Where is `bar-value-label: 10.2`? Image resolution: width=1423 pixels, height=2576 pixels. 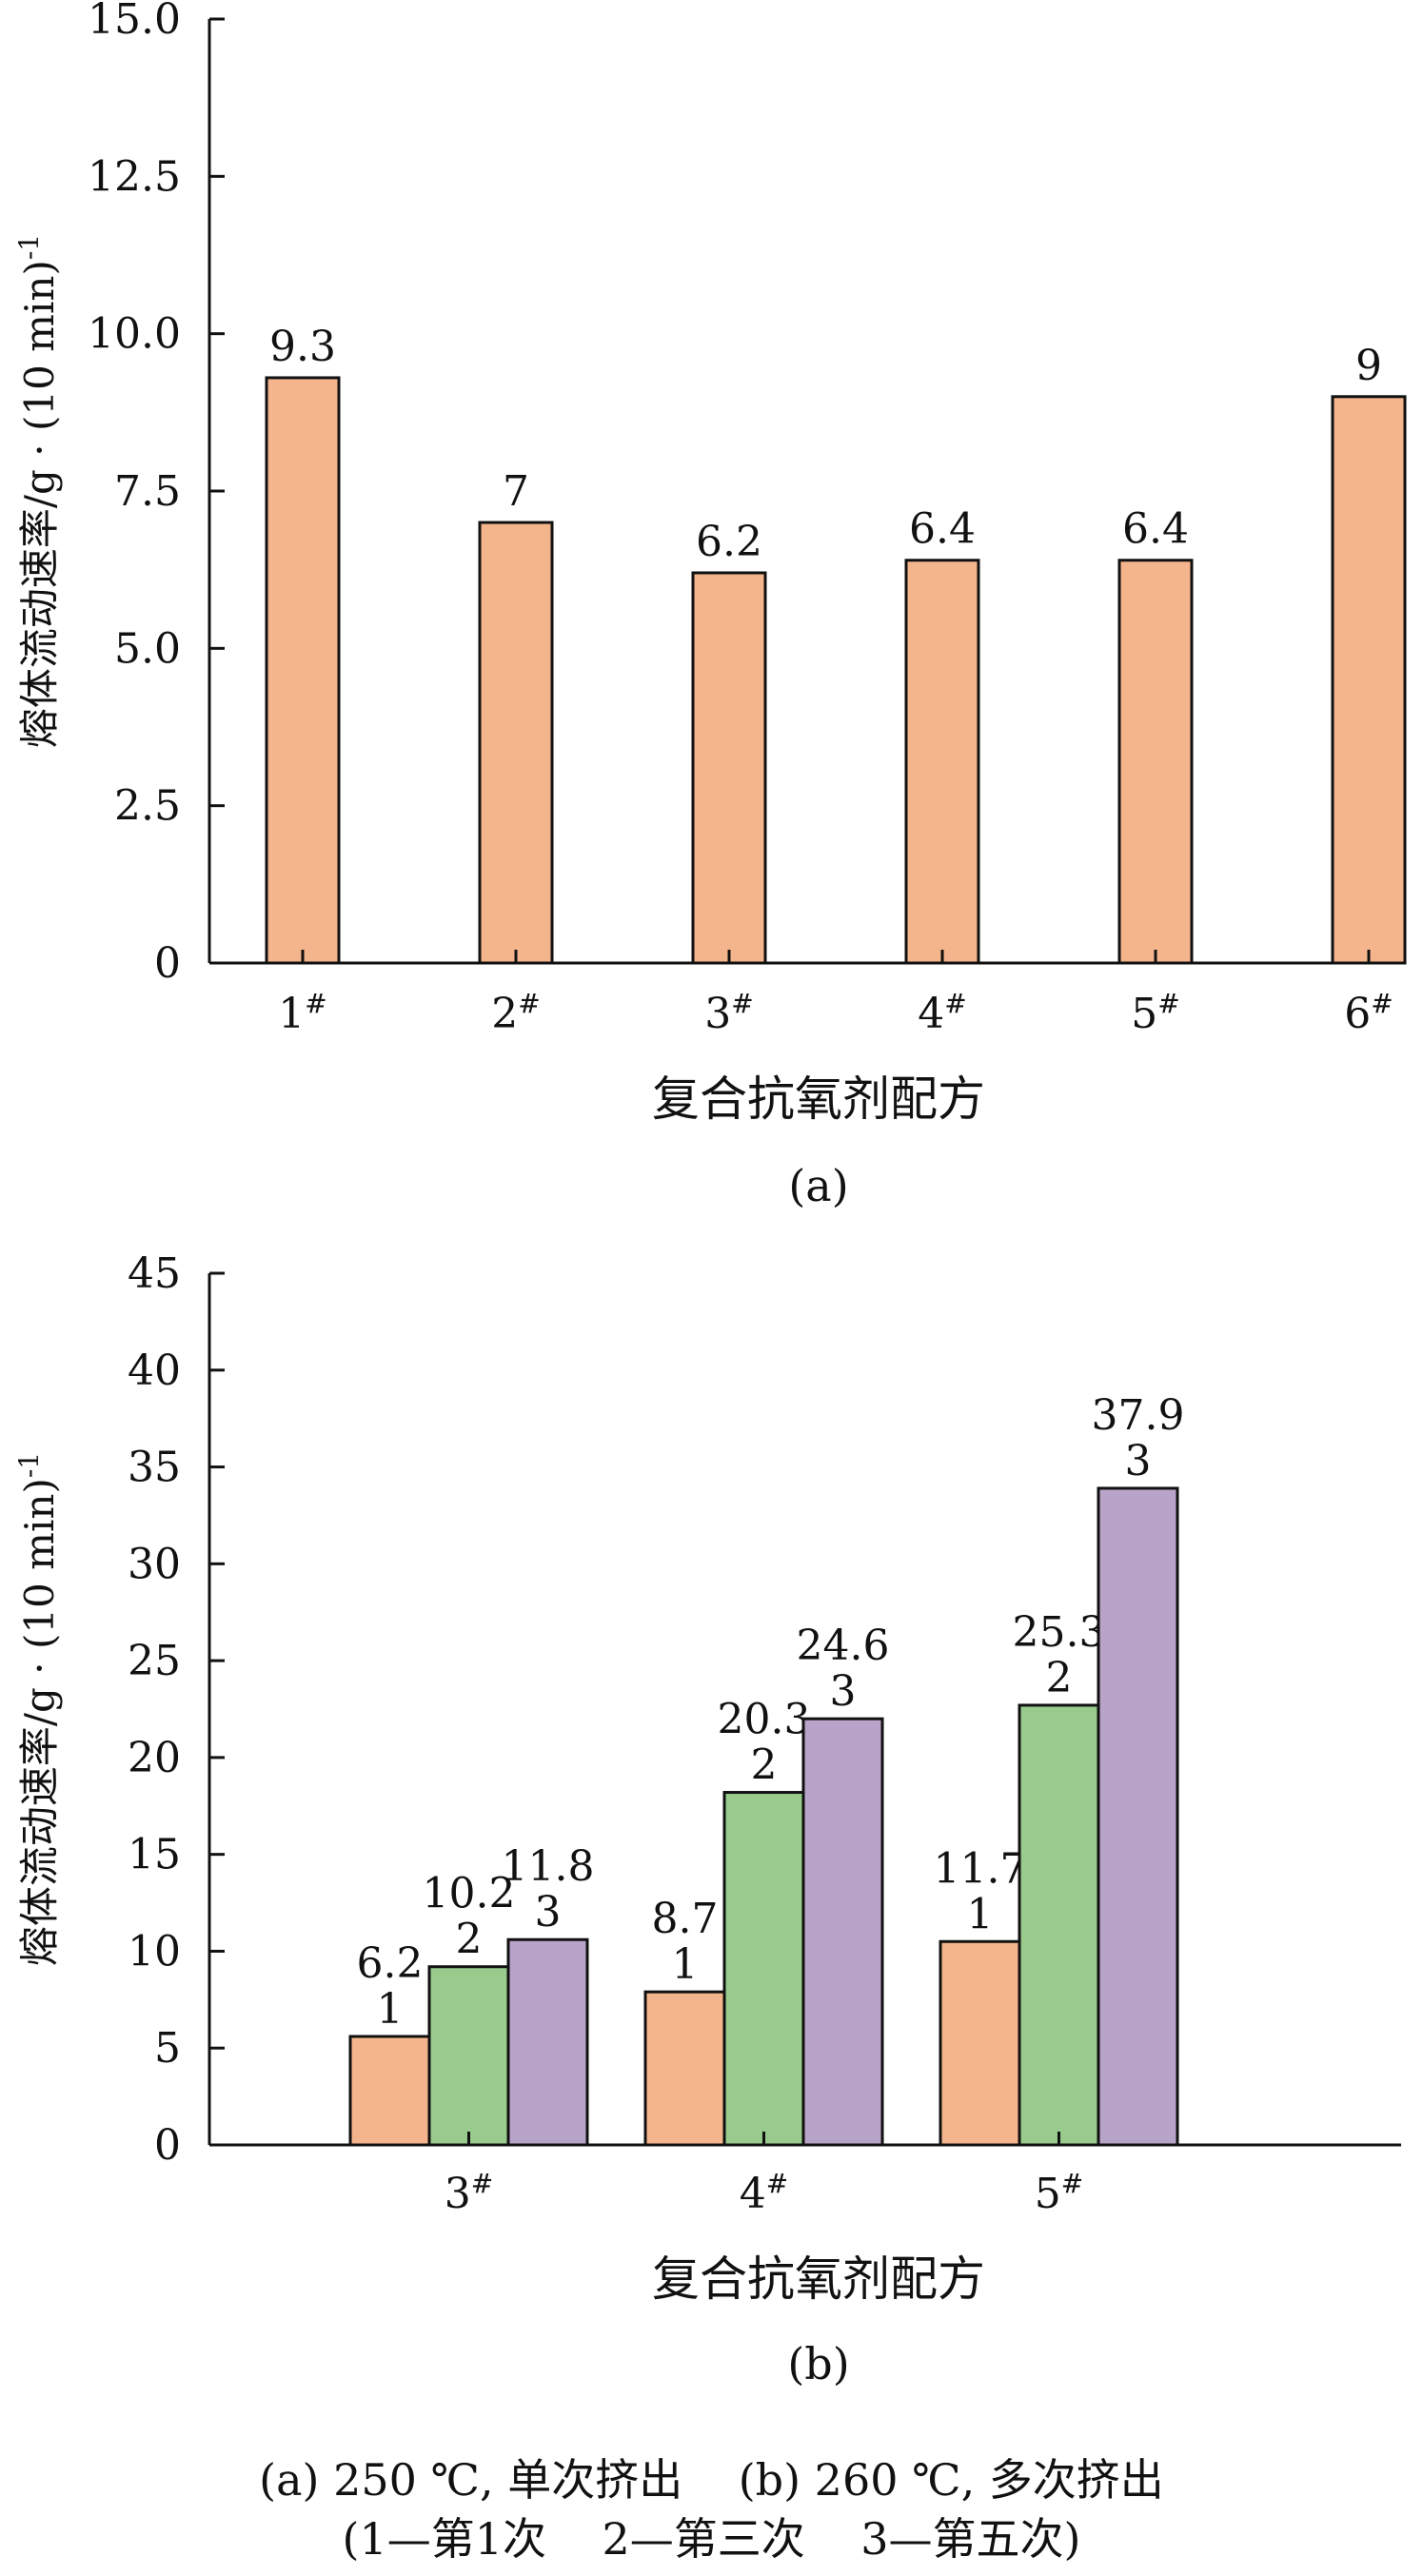 bar-value-label: 10.2 is located at coordinates (469, 1894).